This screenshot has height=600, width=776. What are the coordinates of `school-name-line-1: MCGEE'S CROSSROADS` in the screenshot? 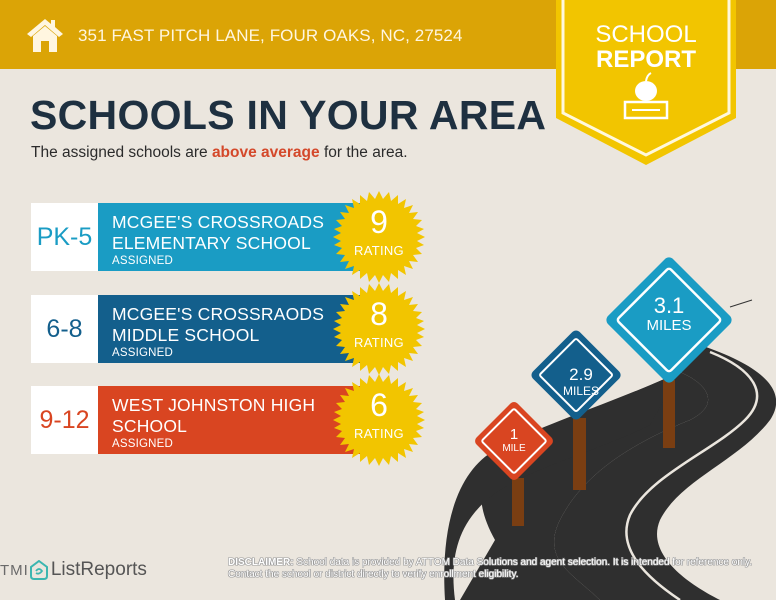 It's located at (218, 222).